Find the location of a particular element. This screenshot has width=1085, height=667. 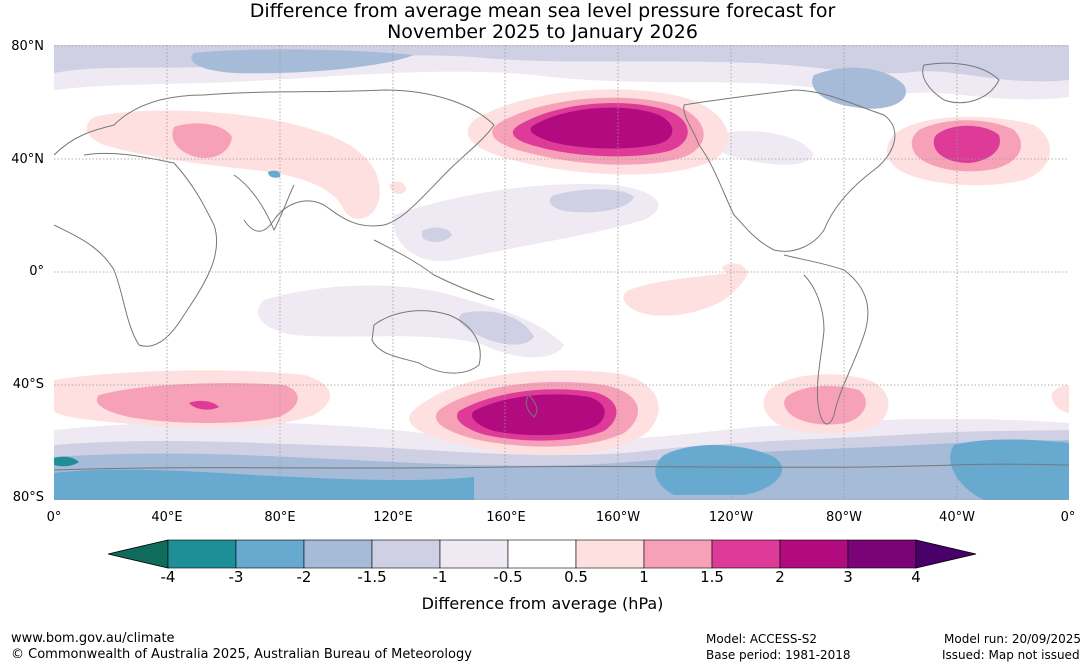

north-atlantic-high is located at coordinates (969, 151).